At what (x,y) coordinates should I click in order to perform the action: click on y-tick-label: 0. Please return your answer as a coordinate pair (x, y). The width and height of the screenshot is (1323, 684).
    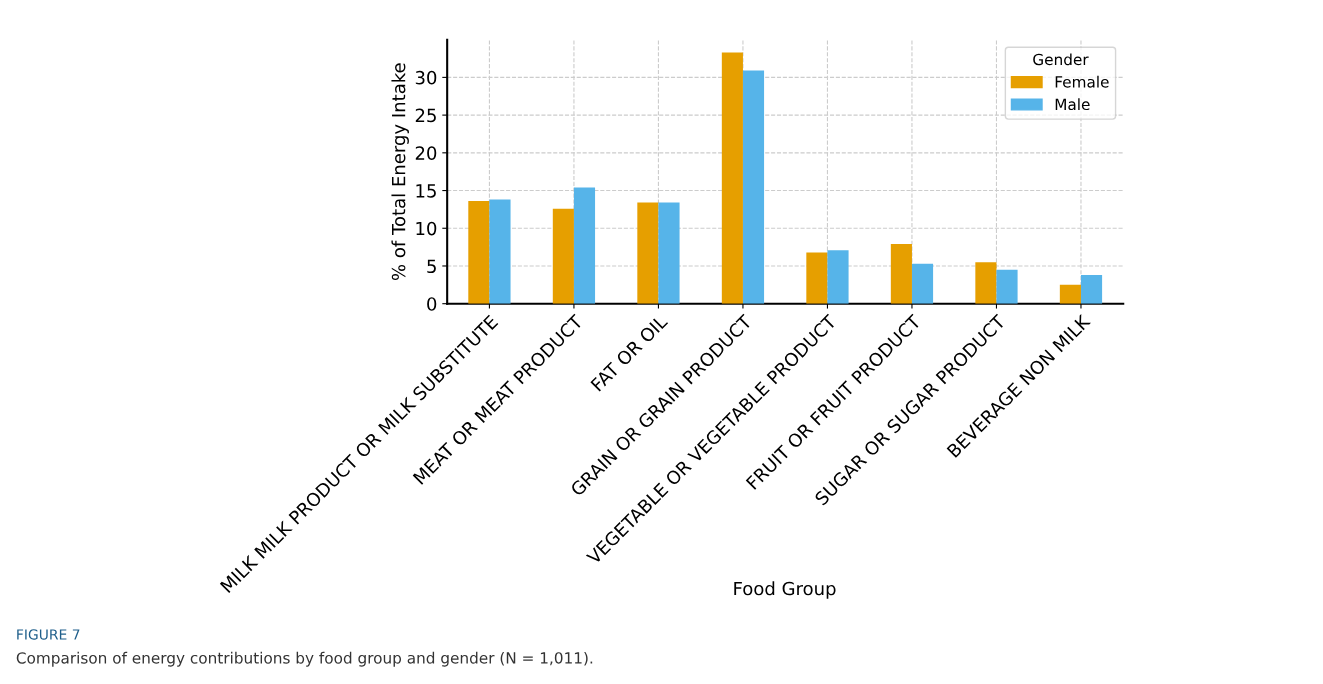
    Looking at the image, I should click on (432, 304).